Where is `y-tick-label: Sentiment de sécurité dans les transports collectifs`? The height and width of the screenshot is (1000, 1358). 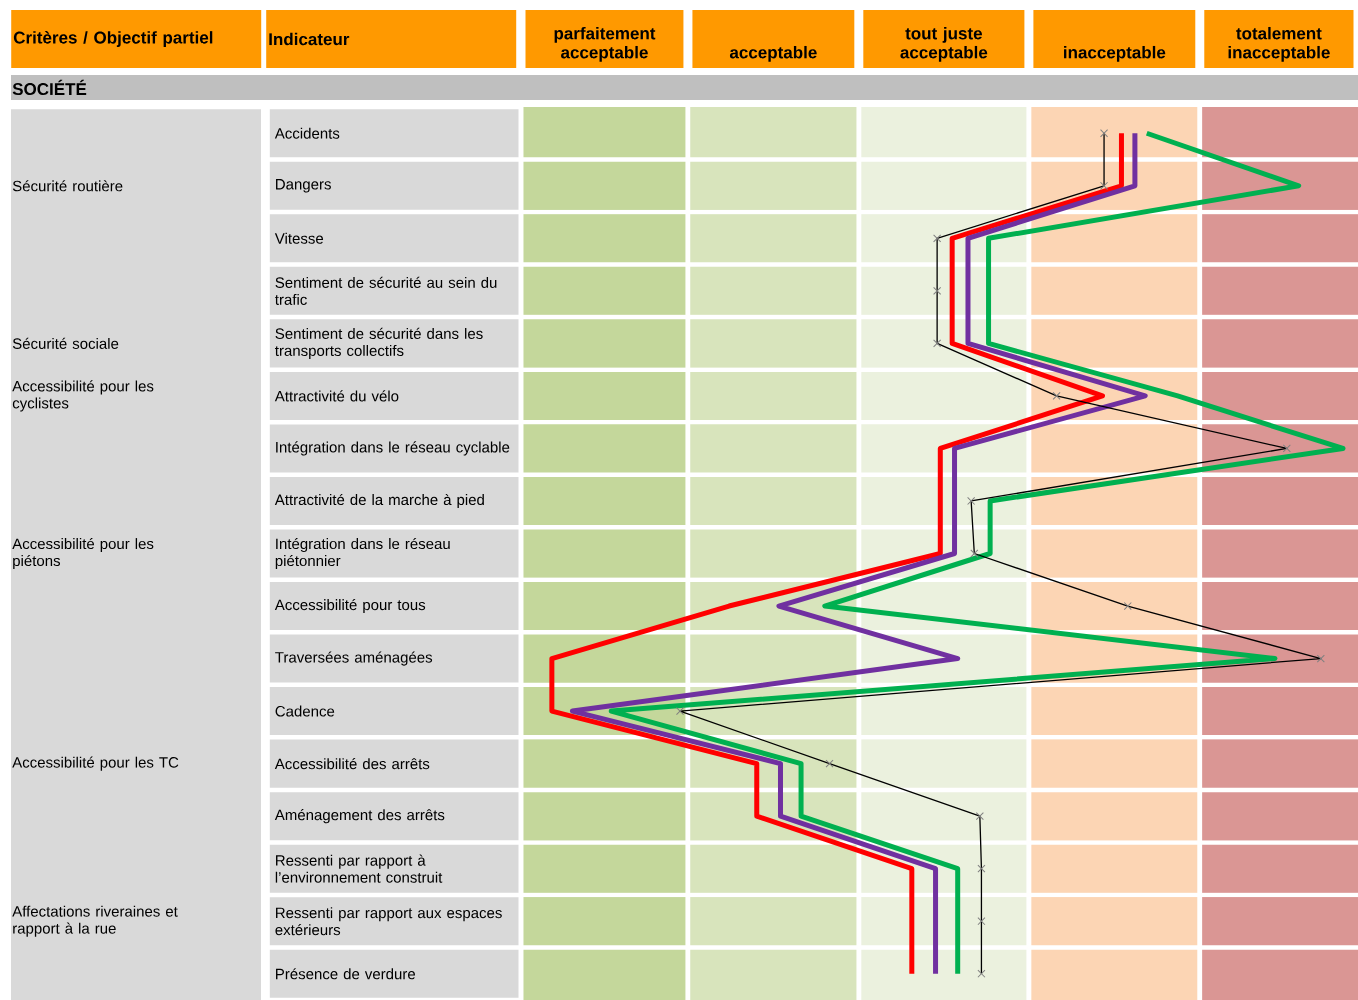
y-tick-label: Sentiment de sécurité dans les transports collectifs is located at coordinates (379, 343).